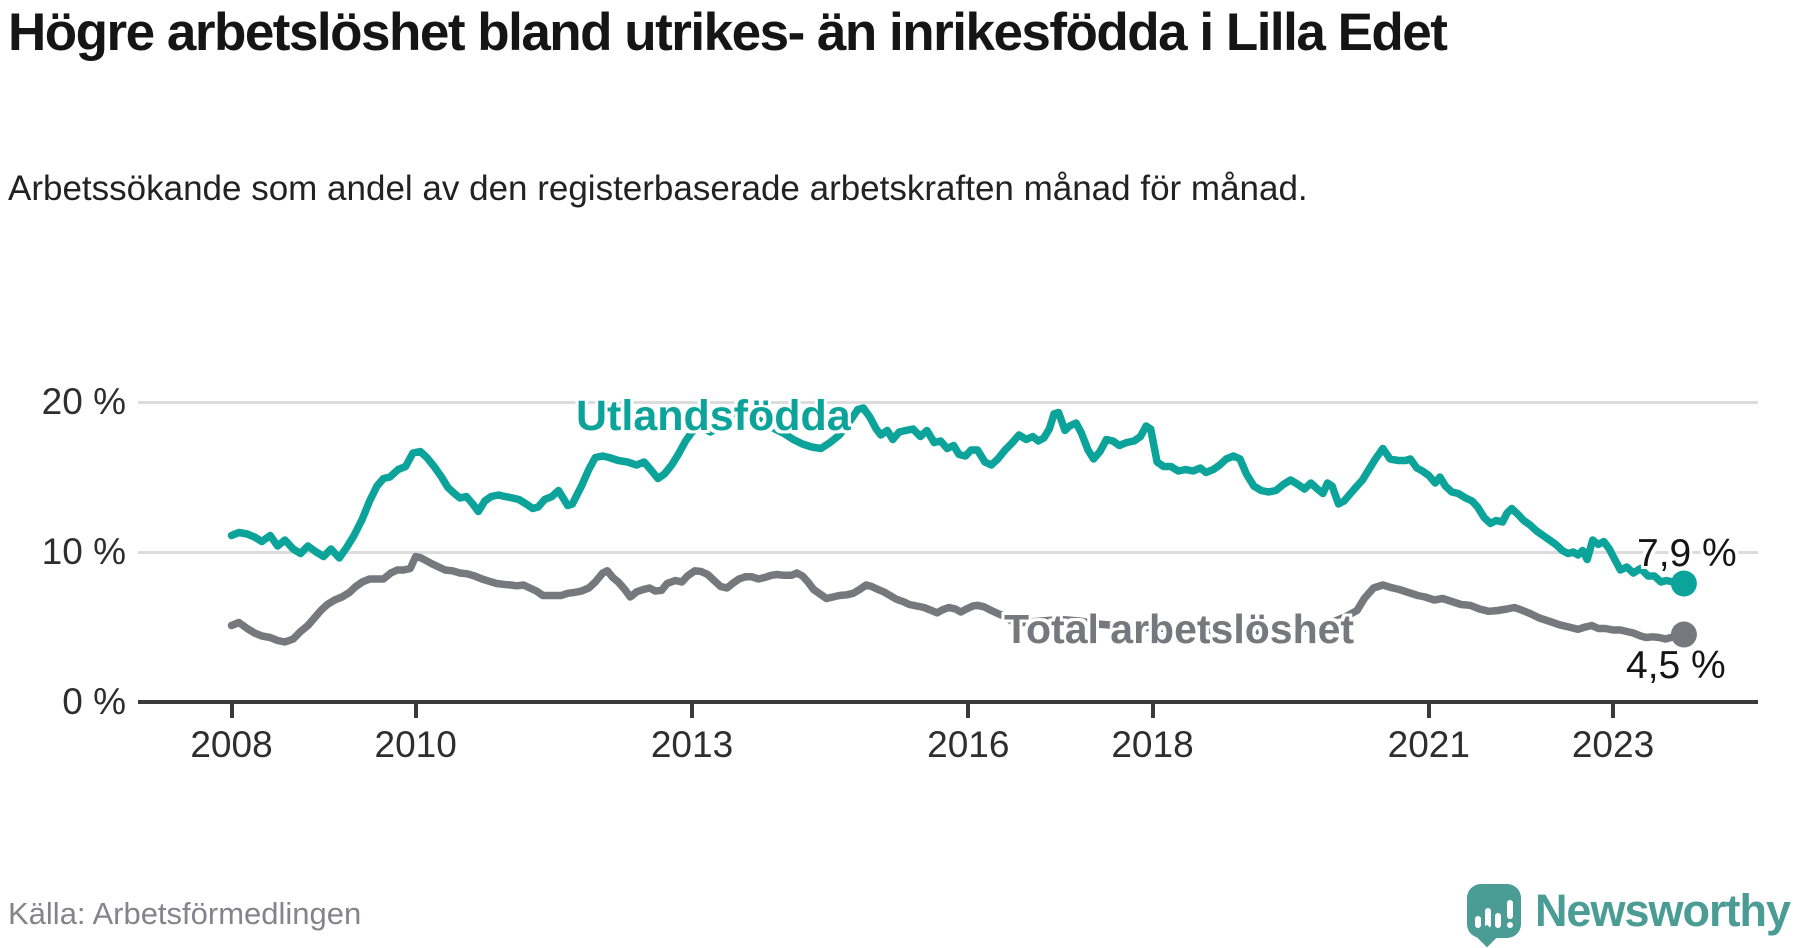 The height and width of the screenshot is (948, 1800). Describe the element at coordinates (1676, 665) in the screenshot. I see `end-value-label-total: 4,5 %` at that location.